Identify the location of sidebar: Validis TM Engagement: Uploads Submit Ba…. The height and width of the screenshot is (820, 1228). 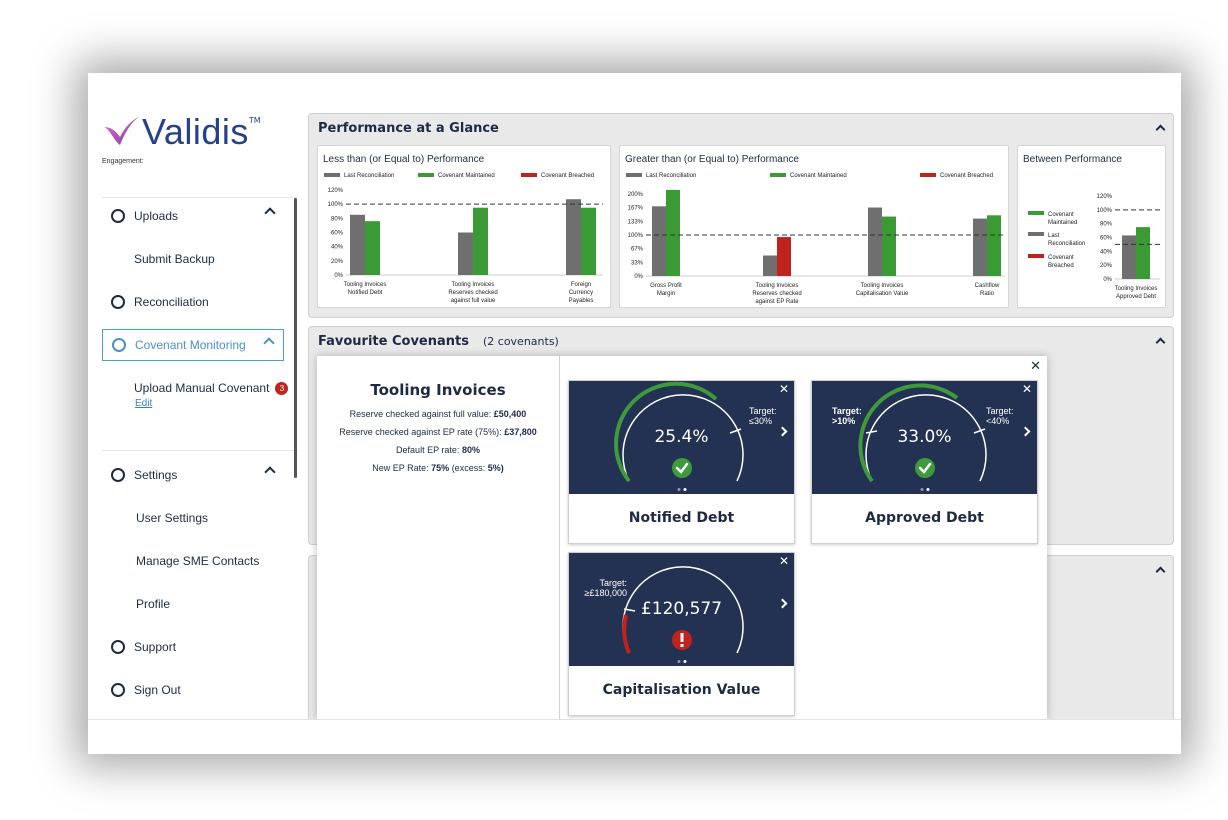
(195, 396).